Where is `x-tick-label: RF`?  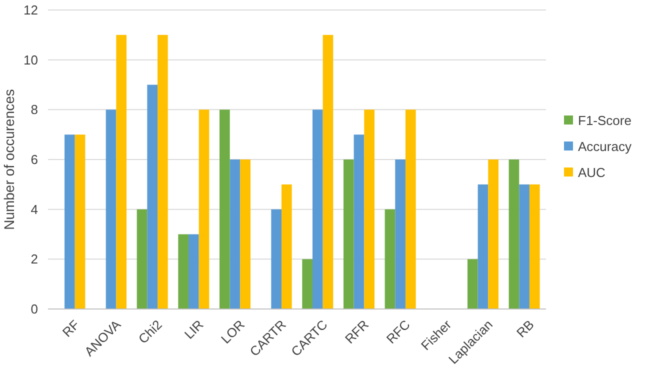
x-tick-label: RF is located at coordinates (70, 328).